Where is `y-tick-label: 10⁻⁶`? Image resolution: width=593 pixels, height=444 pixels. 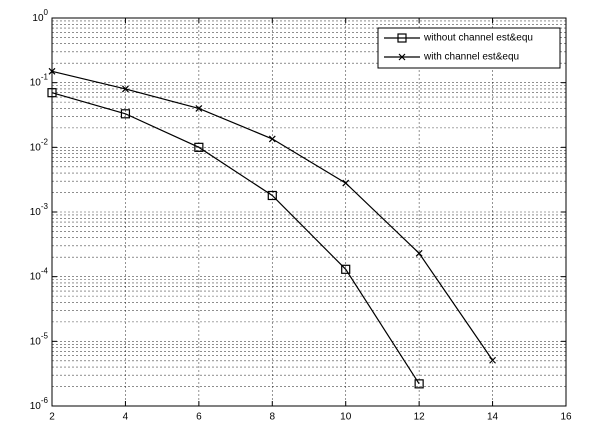
y-tick-label: 10⁻⁶ is located at coordinates (39, 404).